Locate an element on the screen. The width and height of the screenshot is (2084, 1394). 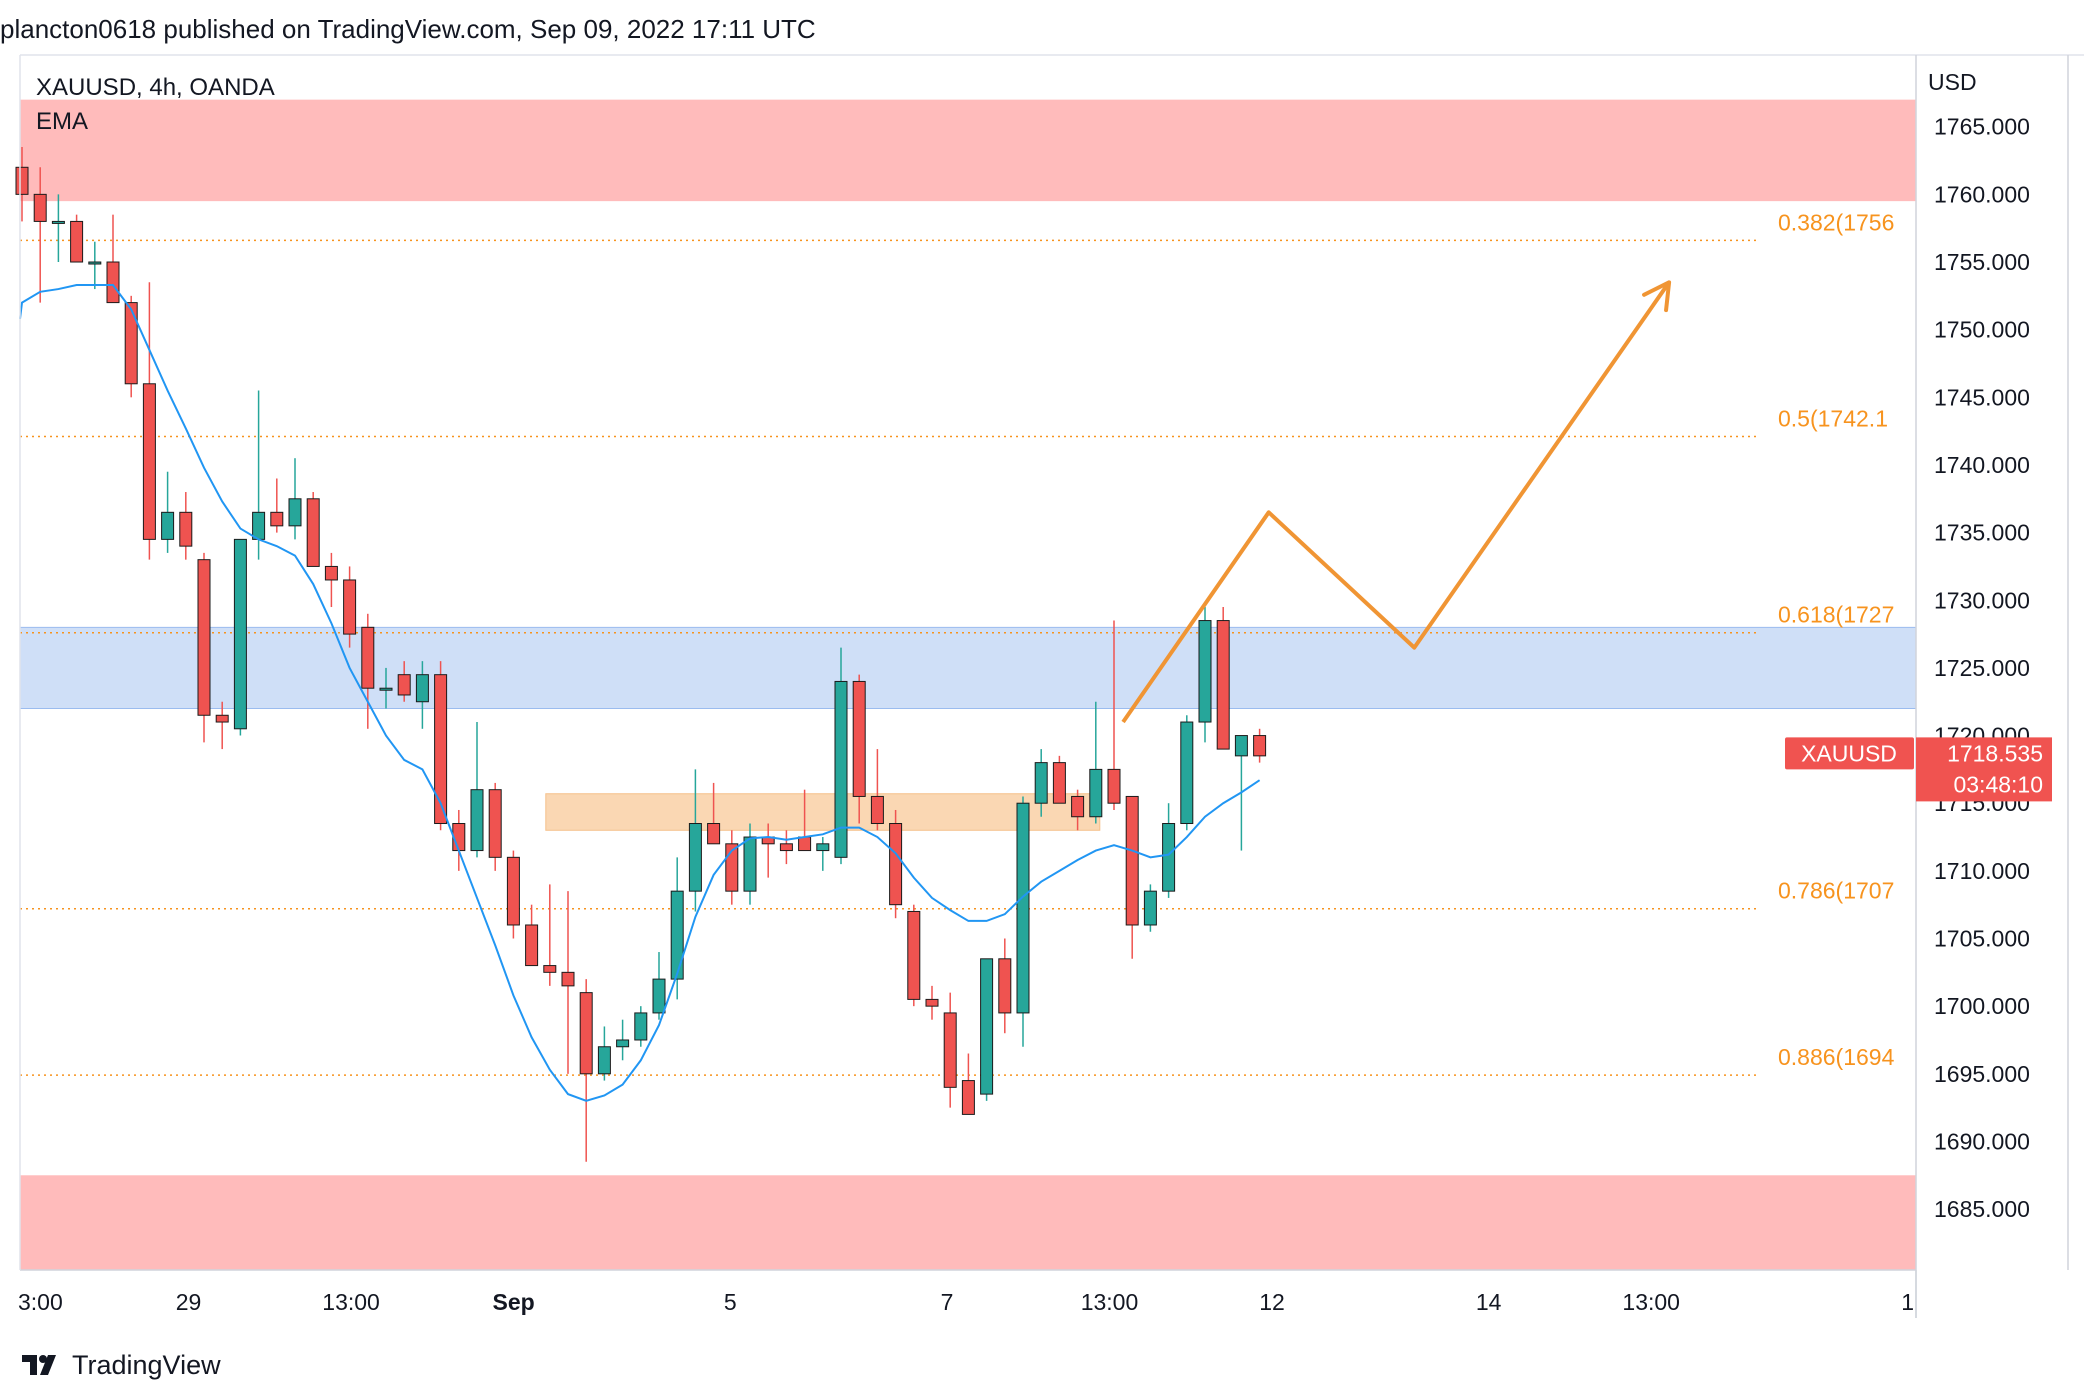
price-tick-7: 1730.000 is located at coordinates (1982, 600).